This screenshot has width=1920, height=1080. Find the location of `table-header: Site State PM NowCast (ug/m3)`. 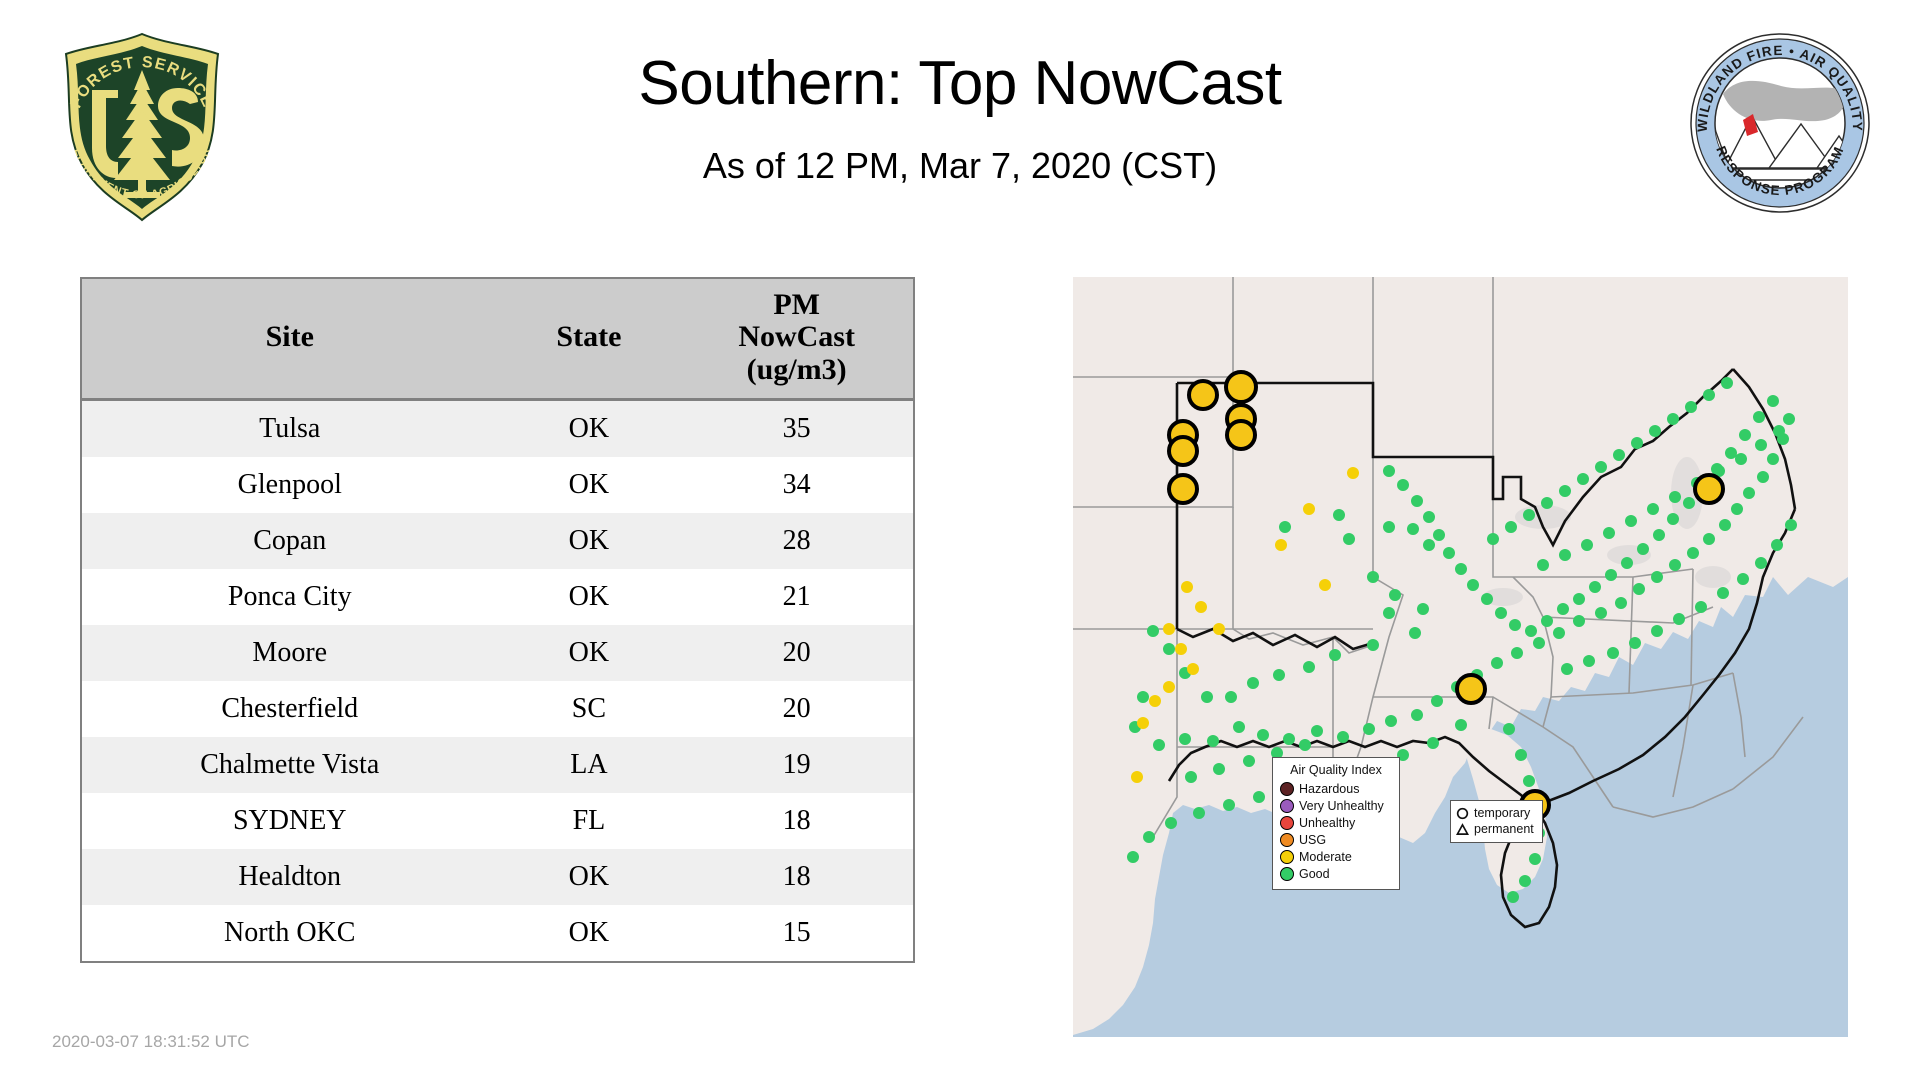

table-header: Site State PM NowCast (ug/m3) is located at coordinates (497, 340).